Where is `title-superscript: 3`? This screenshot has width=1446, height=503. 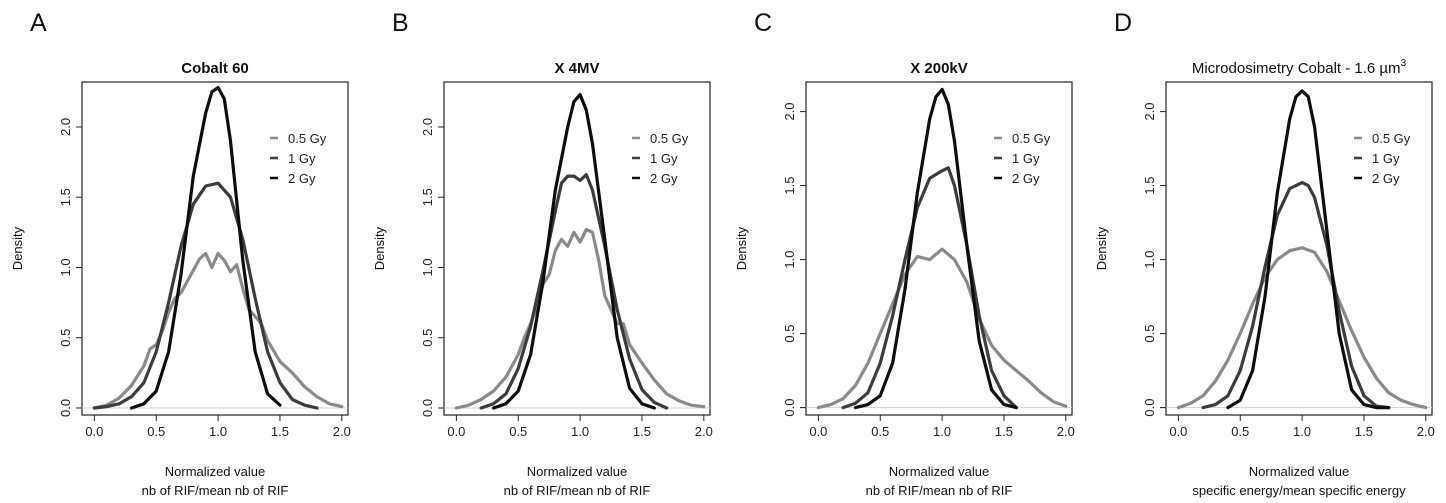
title-superscript: 3 is located at coordinates (1404, 63).